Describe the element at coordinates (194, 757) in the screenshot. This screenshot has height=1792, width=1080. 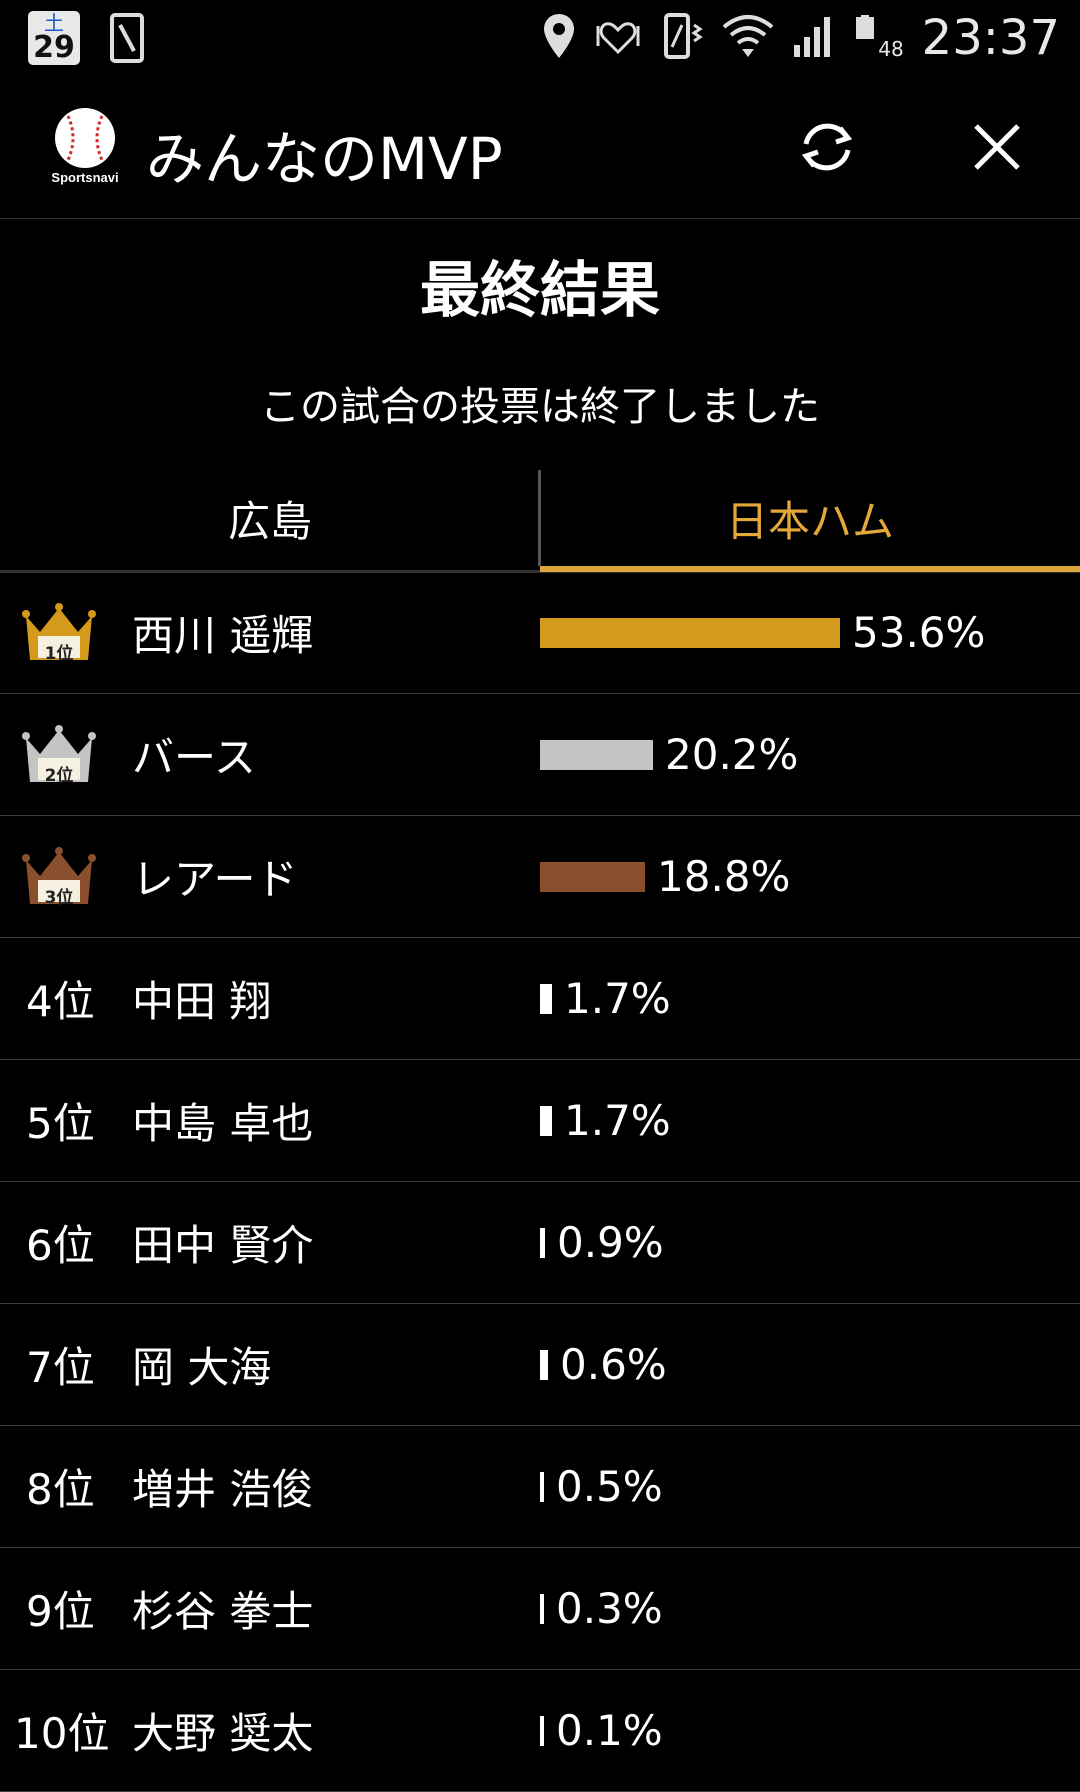
I see `player-name: バース` at that location.